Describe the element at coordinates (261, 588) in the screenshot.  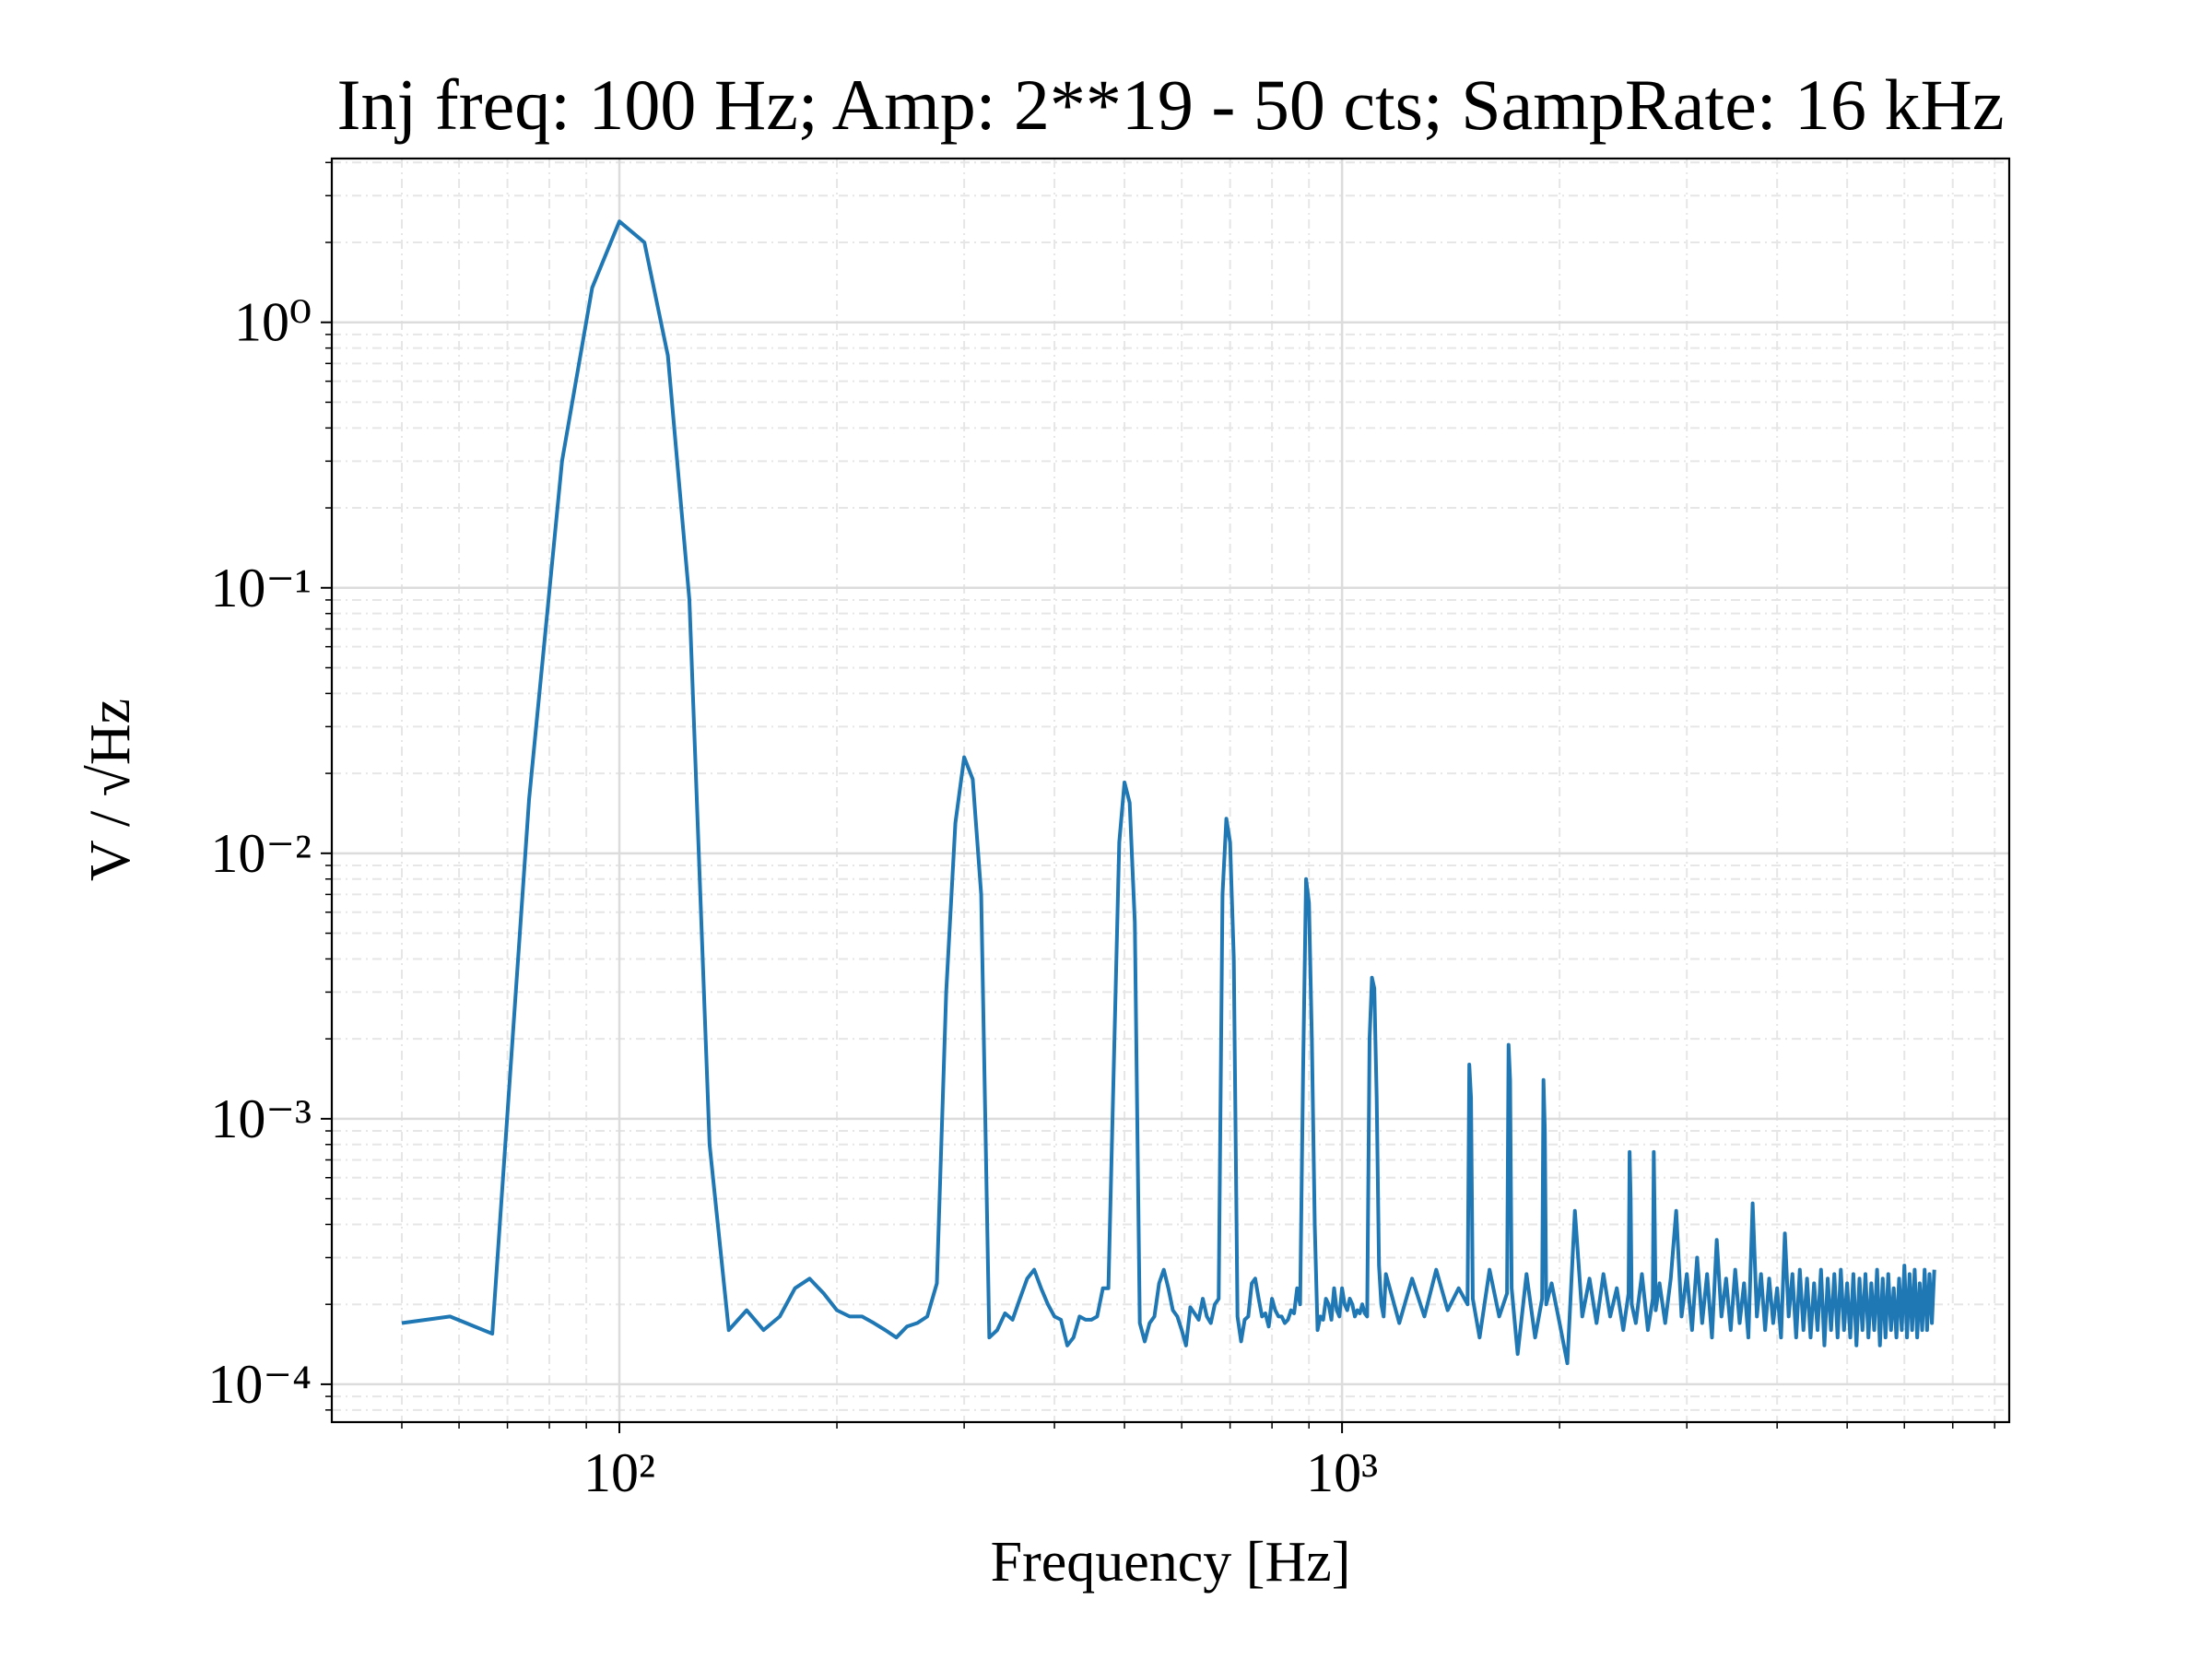
I see `y-tick-label: 10⁻¹` at that location.